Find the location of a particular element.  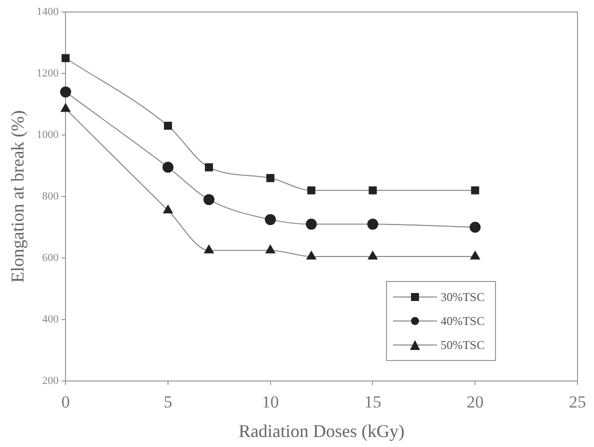

x-tick-label: 10 is located at coordinates (270, 402).